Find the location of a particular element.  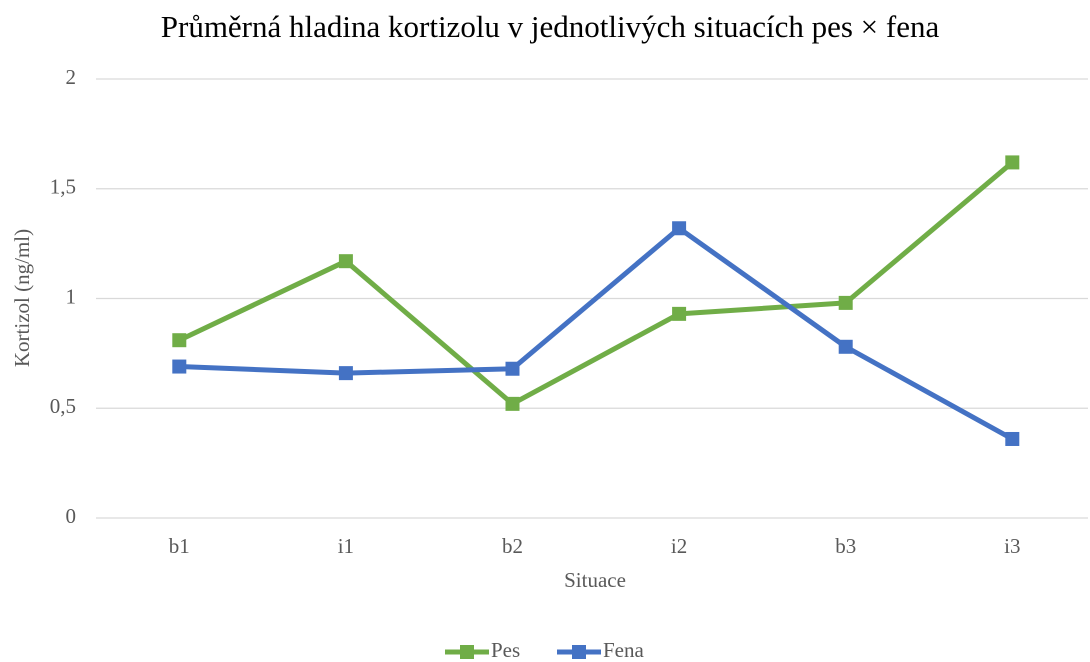

y-tick-label: 0 is located at coordinates (71, 516).